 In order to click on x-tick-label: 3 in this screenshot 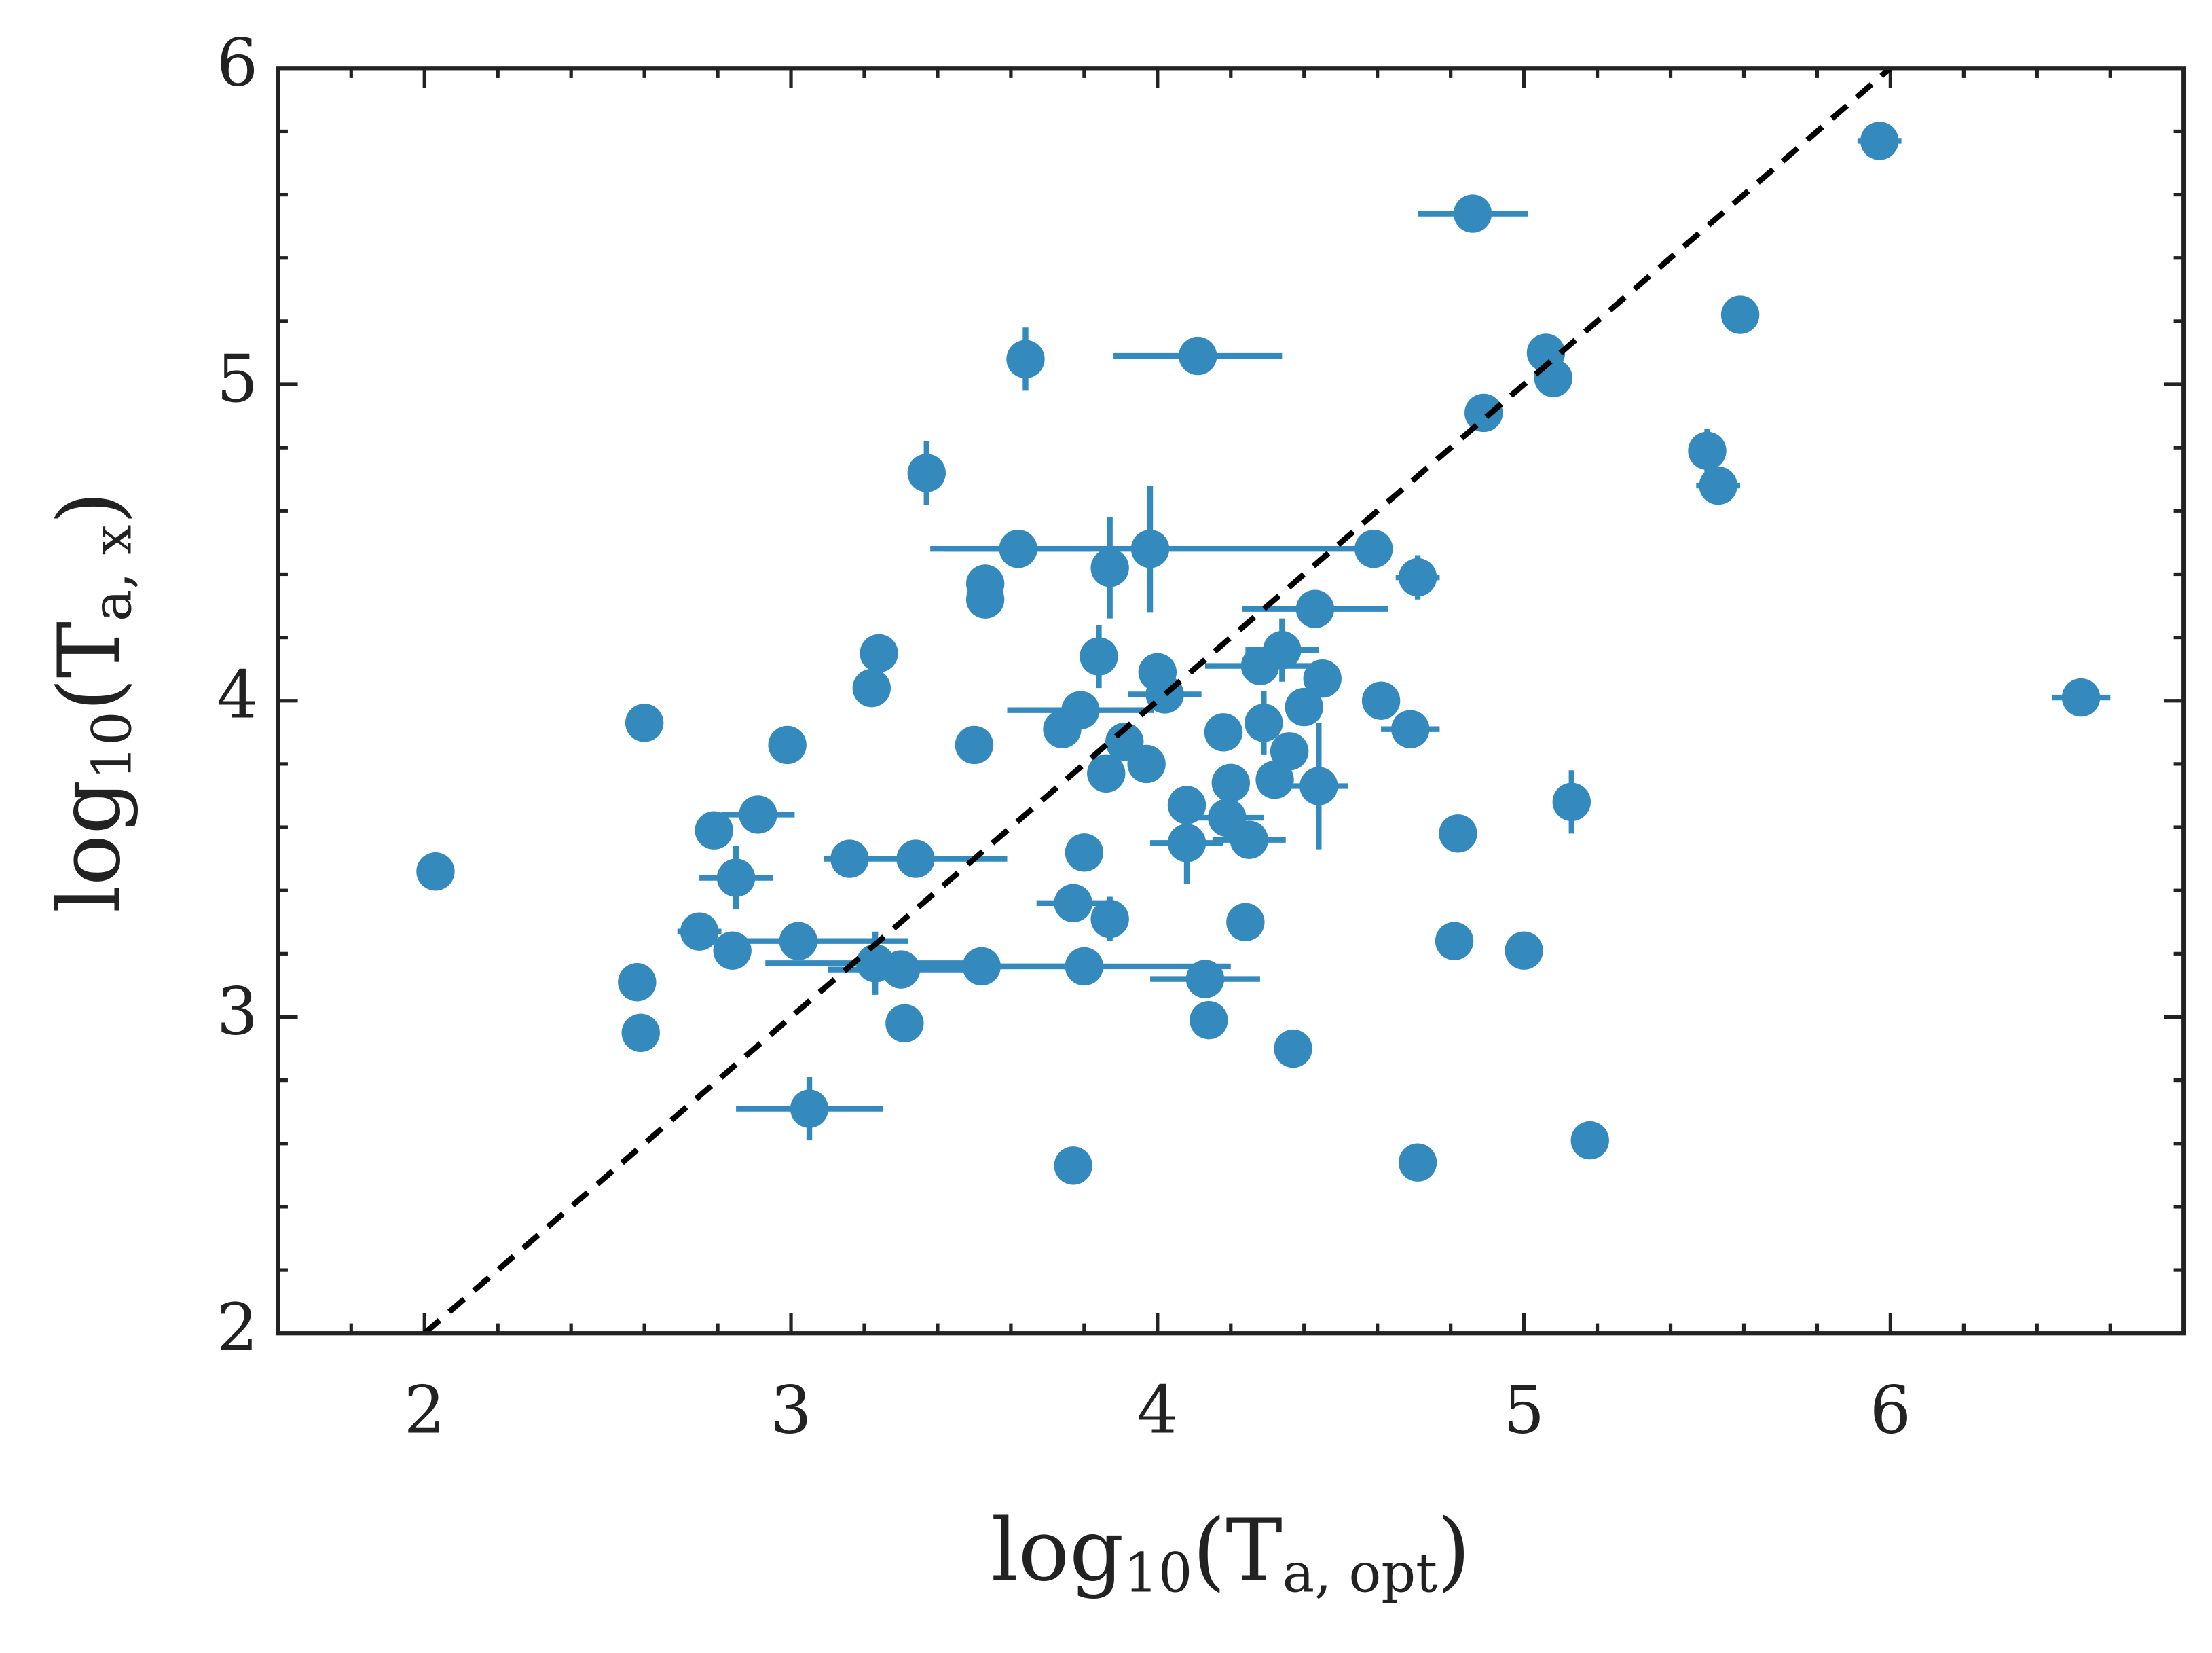, I will do `click(791, 1410)`.